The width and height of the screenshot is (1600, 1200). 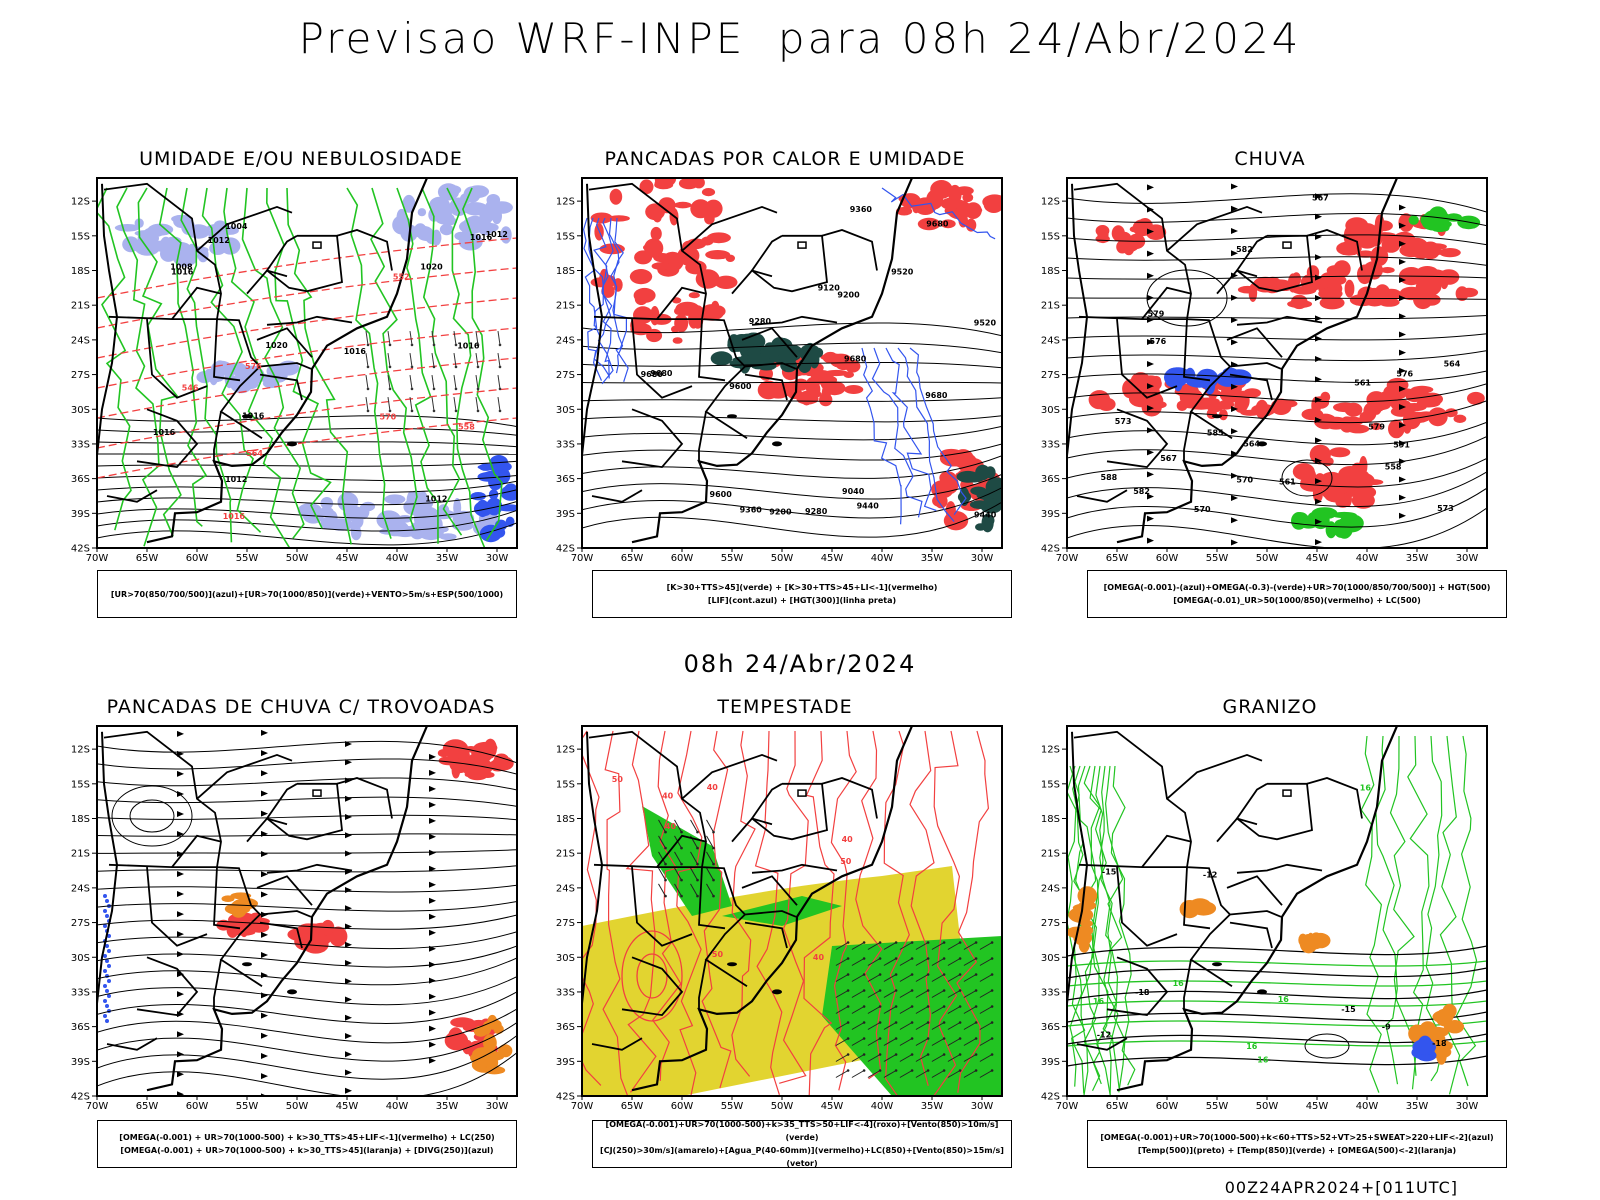 I want to click on contour-label: 9680, so click(x=661, y=373).